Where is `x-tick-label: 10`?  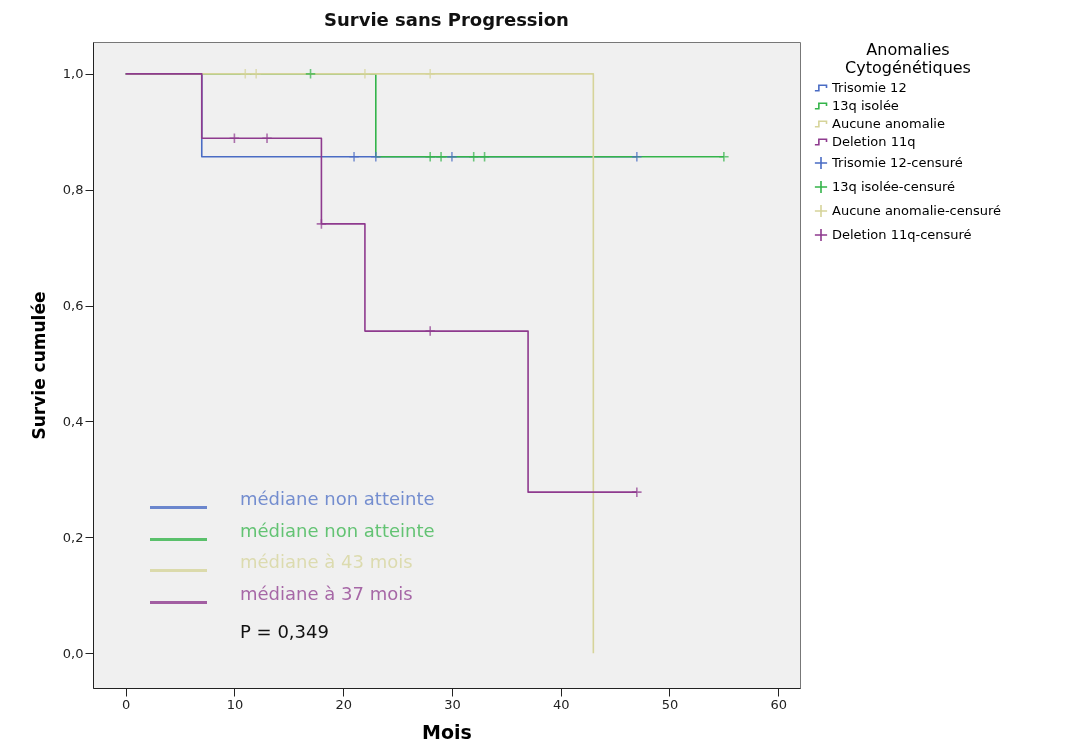 x-tick-label: 10 is located at coordinates (235, 704).